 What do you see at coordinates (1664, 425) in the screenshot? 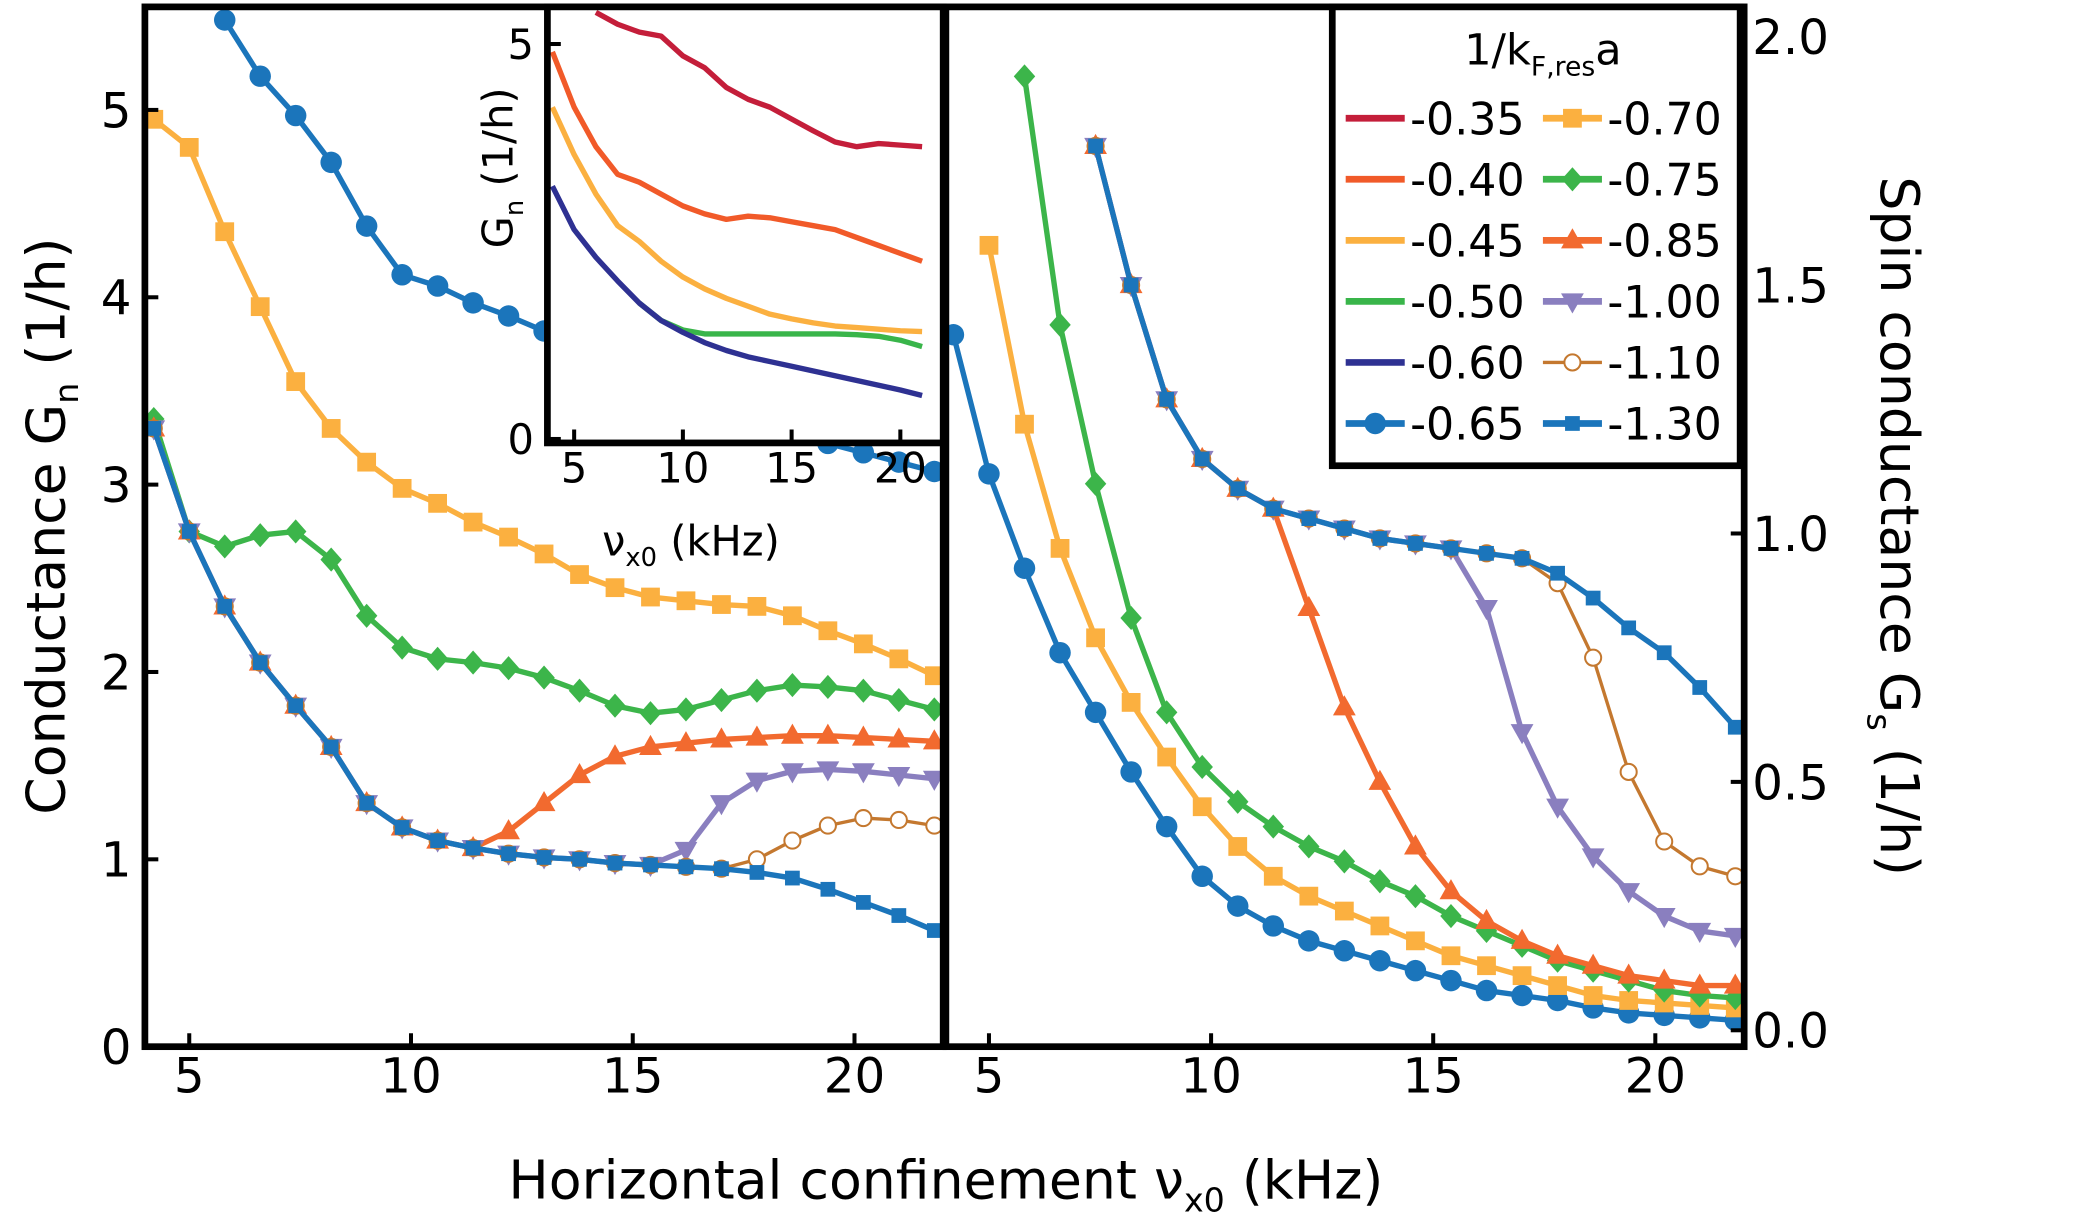
I see `legend-label: -1.30` at bounding box center [1664, 425].